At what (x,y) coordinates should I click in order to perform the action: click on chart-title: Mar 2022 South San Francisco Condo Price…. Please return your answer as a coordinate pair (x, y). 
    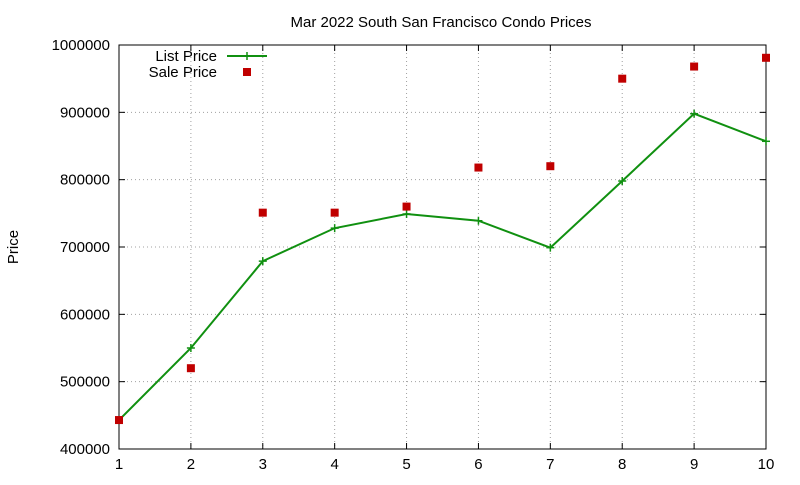
    Looking at the image, I should click on (441, 22).